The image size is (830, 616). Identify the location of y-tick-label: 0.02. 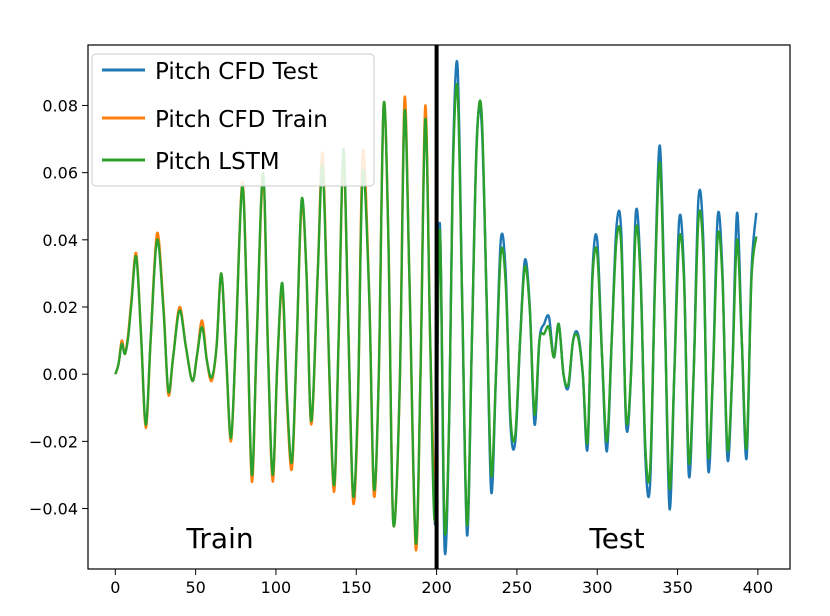
(60, 307).